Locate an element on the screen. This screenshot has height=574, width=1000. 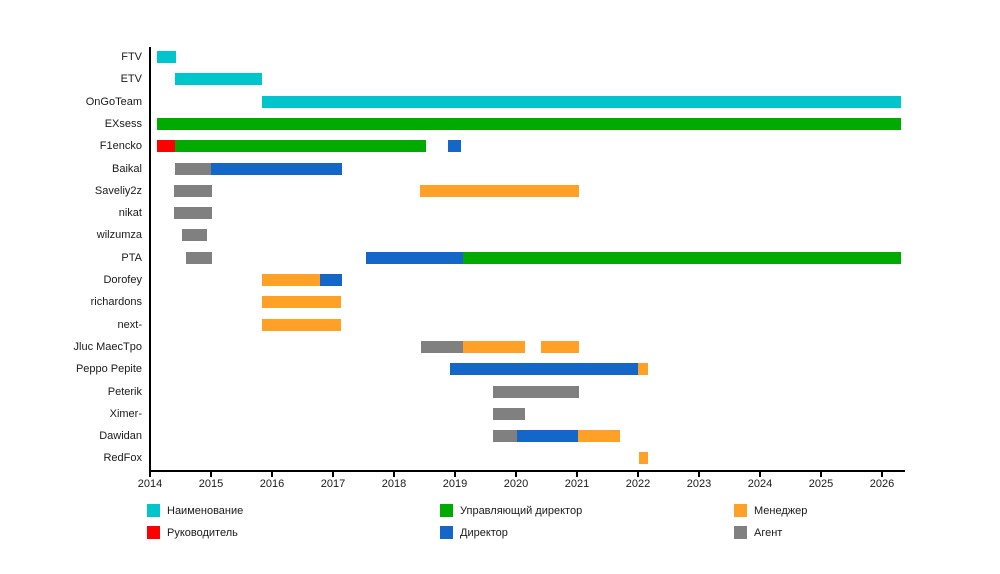
legend-swatch-head is located at coordinates (153, 532).